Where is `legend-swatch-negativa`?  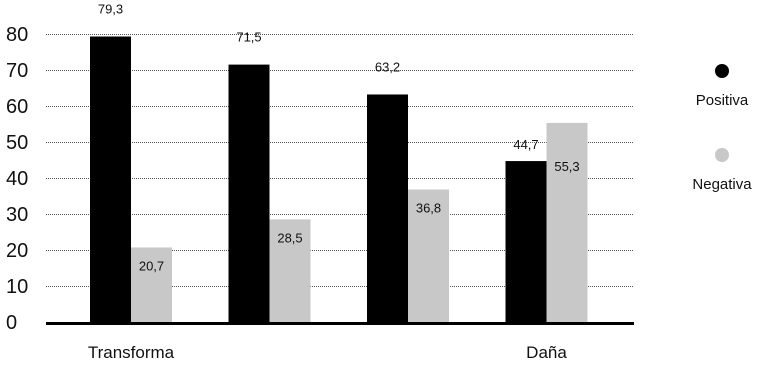
legend-swatch-negativa is located at coordinates (722, 155).